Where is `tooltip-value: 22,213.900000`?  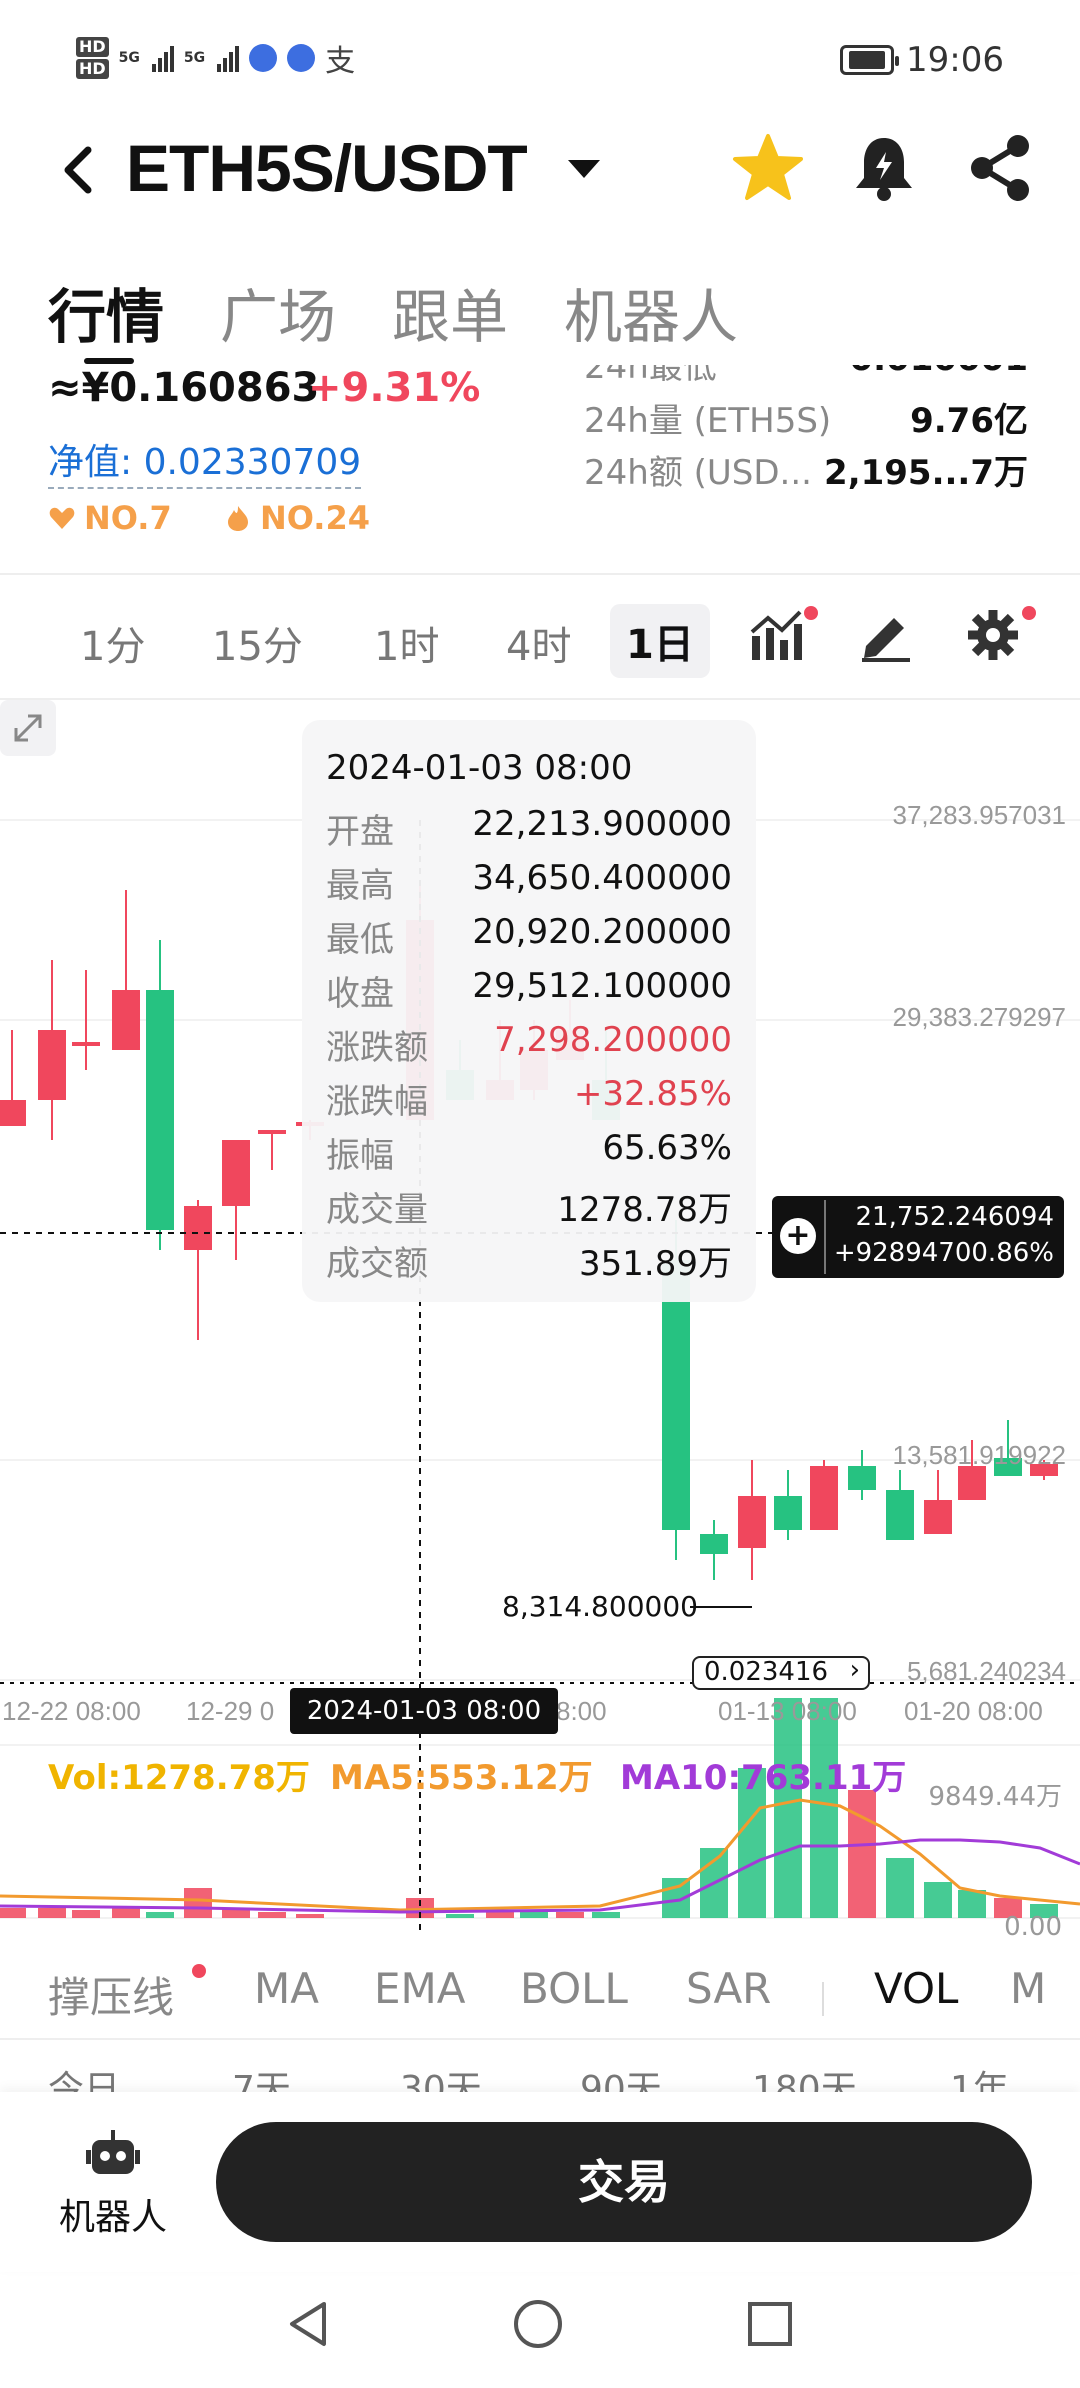 tooltip-value: 22,213.900000 is located at coordinates (602, 824).